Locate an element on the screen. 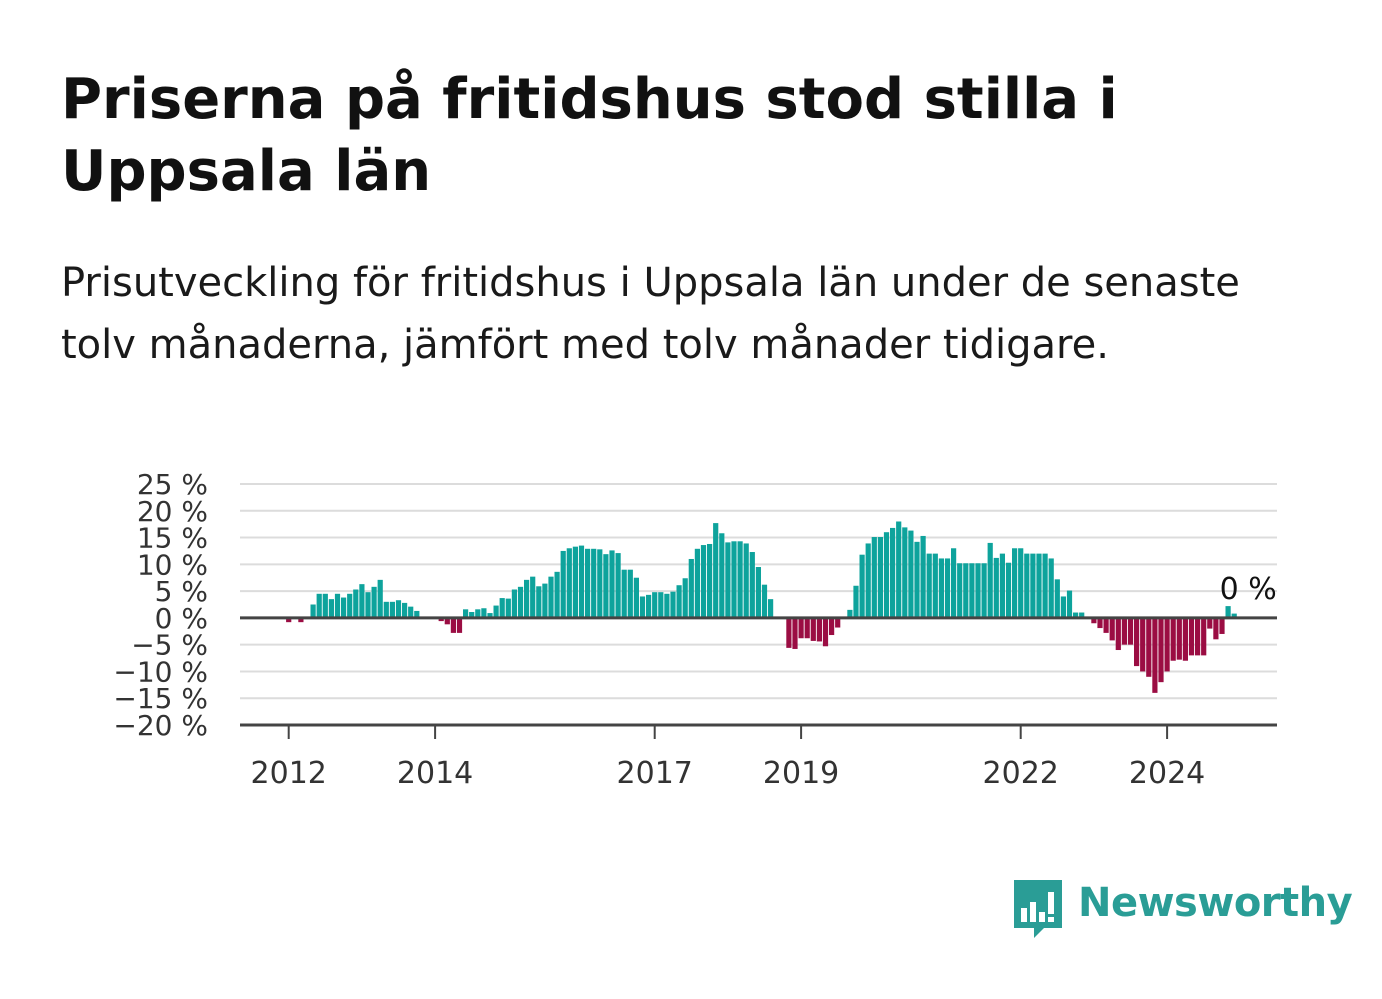  y-tick-label: −10 % is located at coordinates (160, 671).